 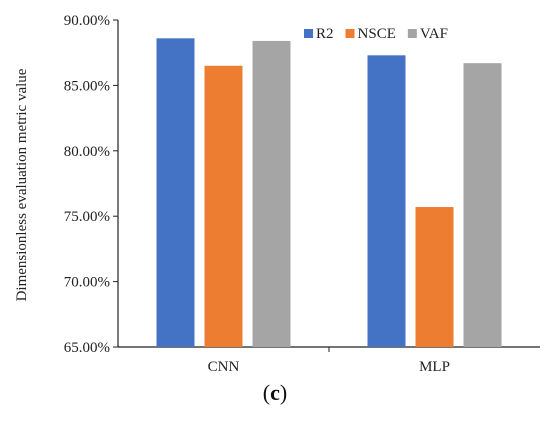 What do you see at coordinates (271, 193) in the screenshot?
I see `bar-vaf-cnn` at bounding box center [271, 193].